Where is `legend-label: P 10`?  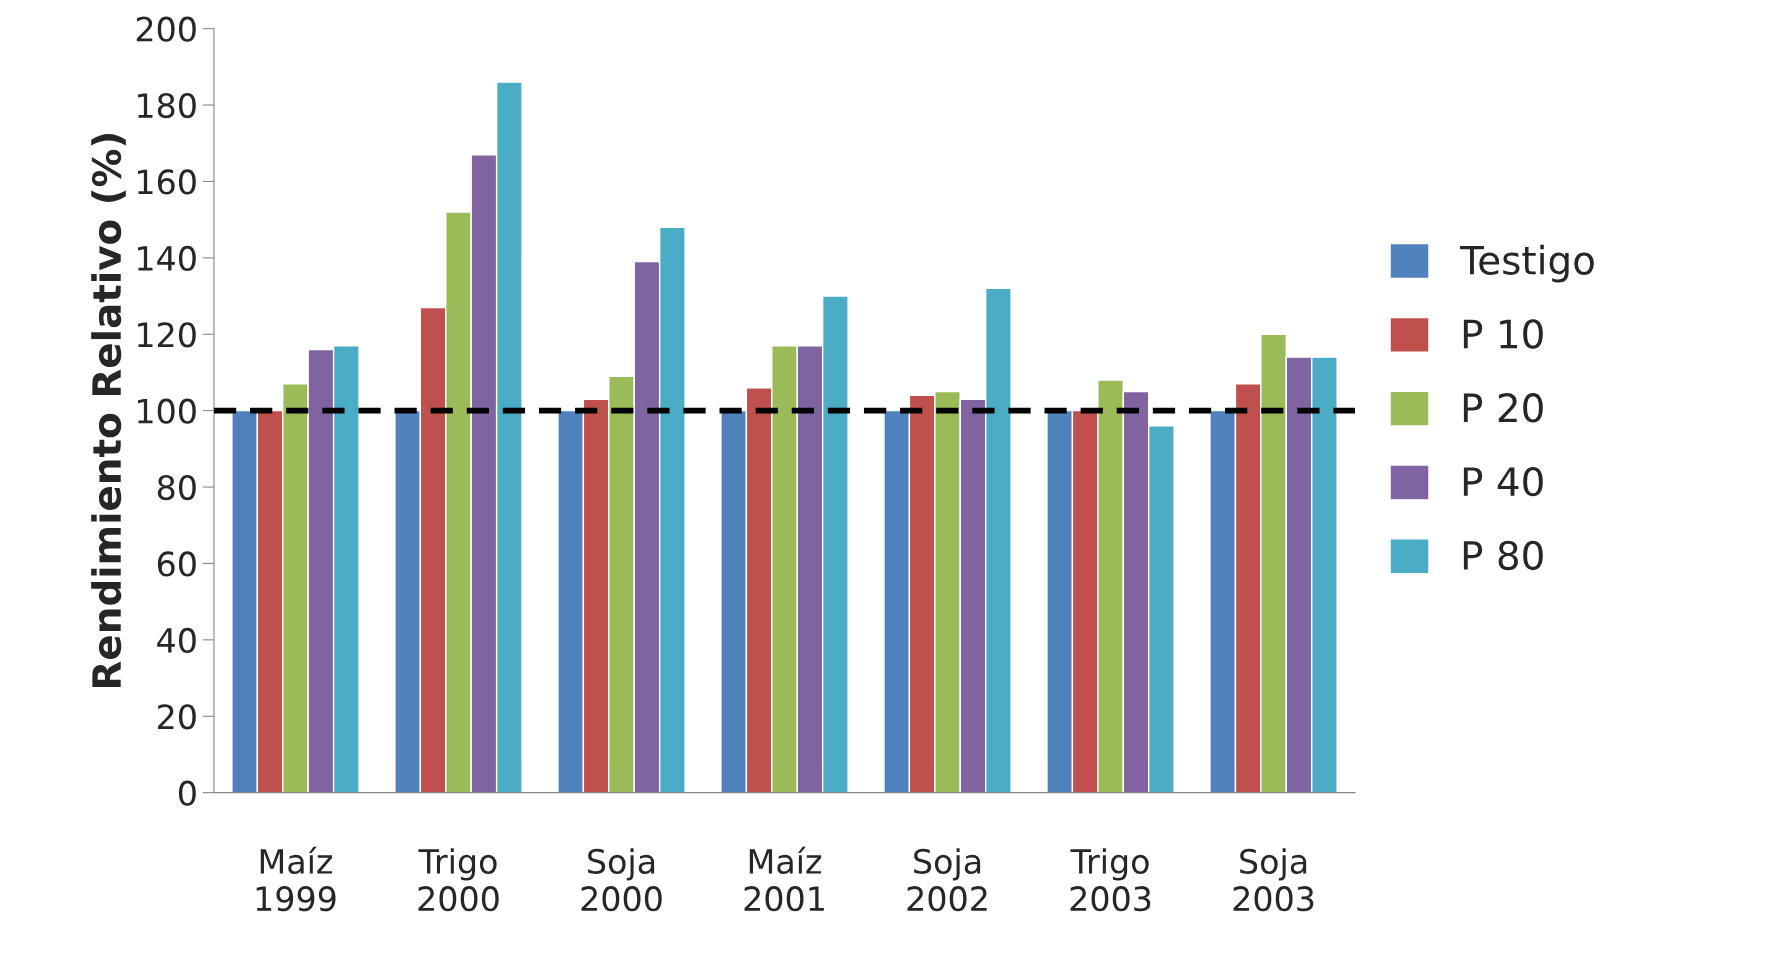 legend-label: P 10 is located at coordinates (1503, 334).